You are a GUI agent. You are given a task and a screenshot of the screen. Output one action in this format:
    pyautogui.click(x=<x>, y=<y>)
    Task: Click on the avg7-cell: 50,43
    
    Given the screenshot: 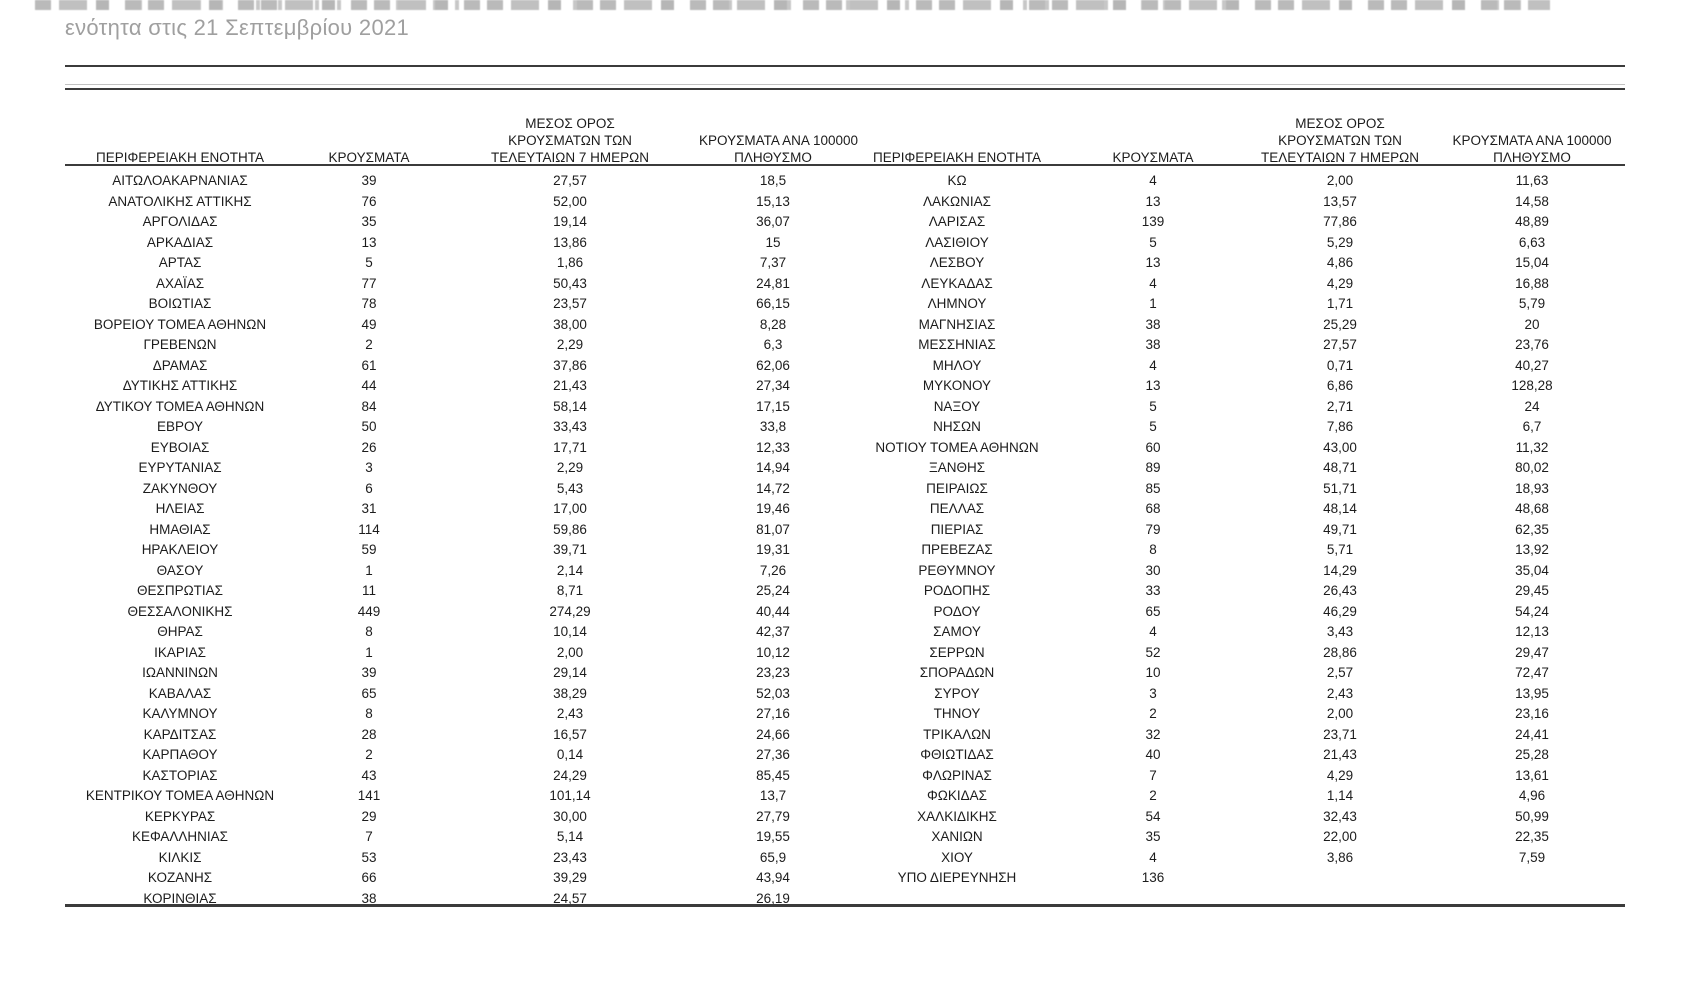 What is the action you would take?
    pyautogui.click(x=570, y=283)
    